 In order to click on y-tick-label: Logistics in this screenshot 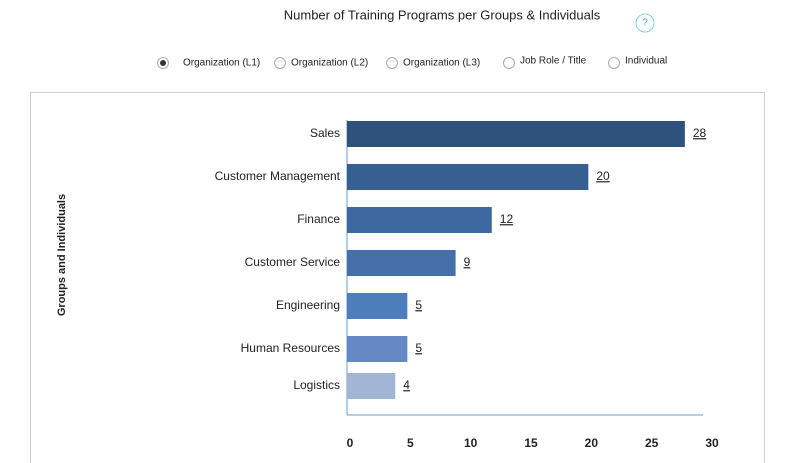, I will do `click(316, 385)`.